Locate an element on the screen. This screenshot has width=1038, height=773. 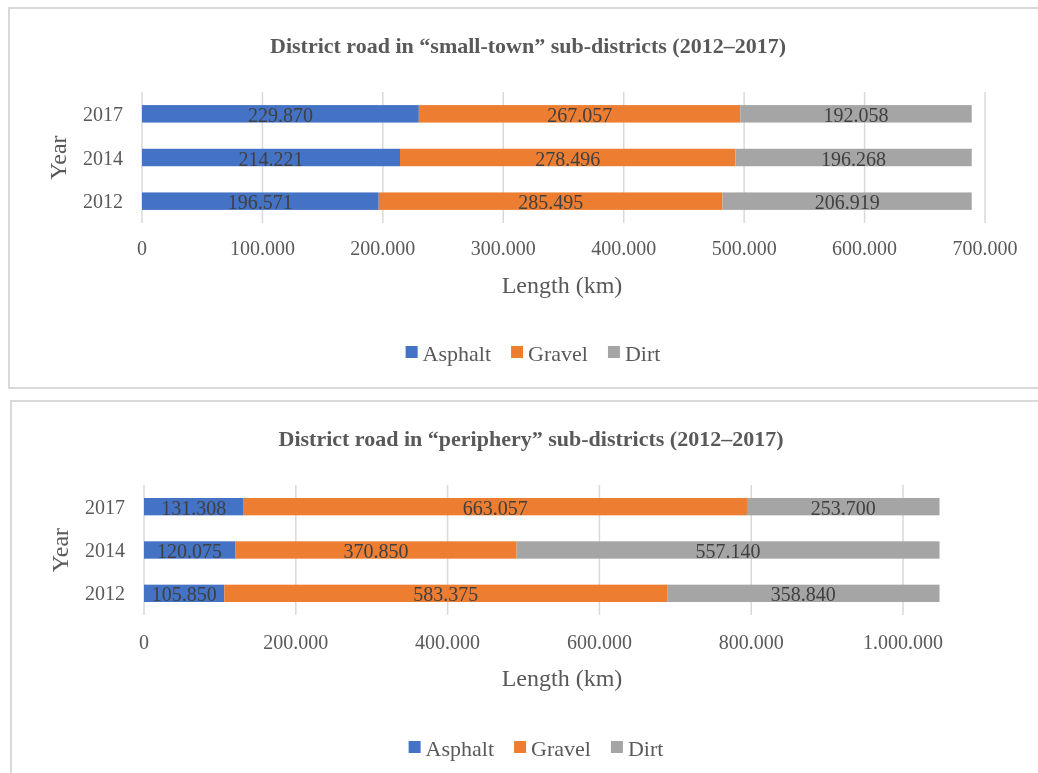
data-label: 229.870 is located at coordinates (280, 114).